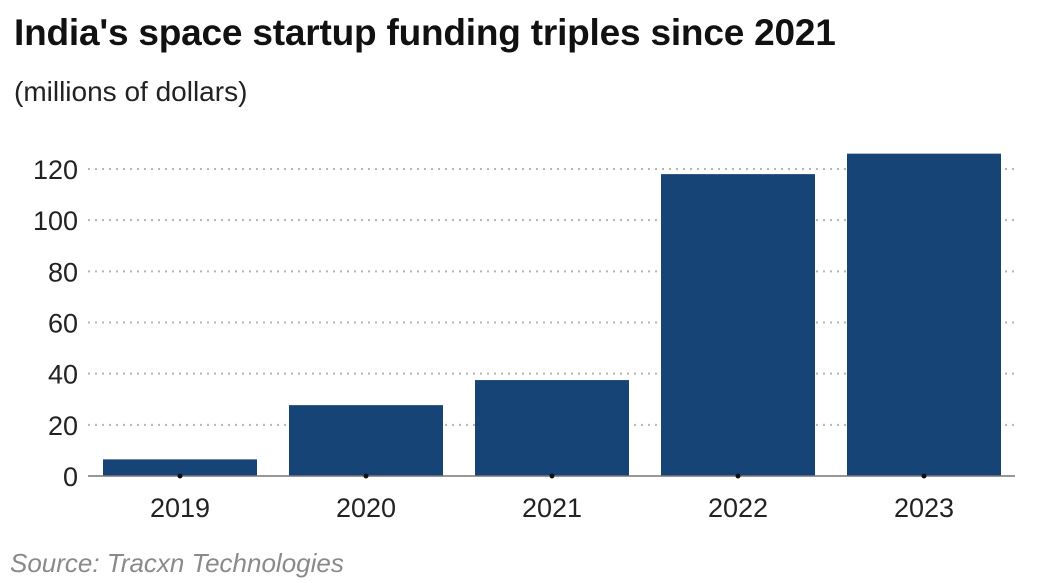  What do you see at coordinates (552, 428) in the screenshot?
I see `bar-2021` at bounding box center [552, 428].